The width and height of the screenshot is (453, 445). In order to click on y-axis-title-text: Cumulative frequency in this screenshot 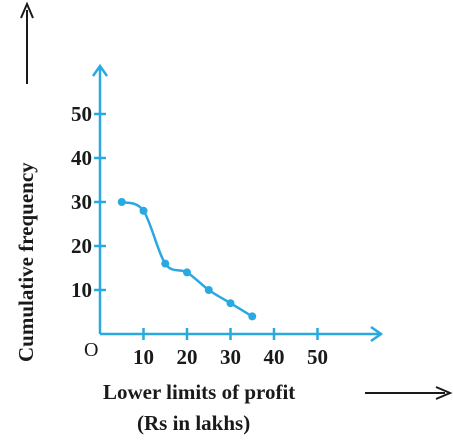, I will do `click(26, 262)`.